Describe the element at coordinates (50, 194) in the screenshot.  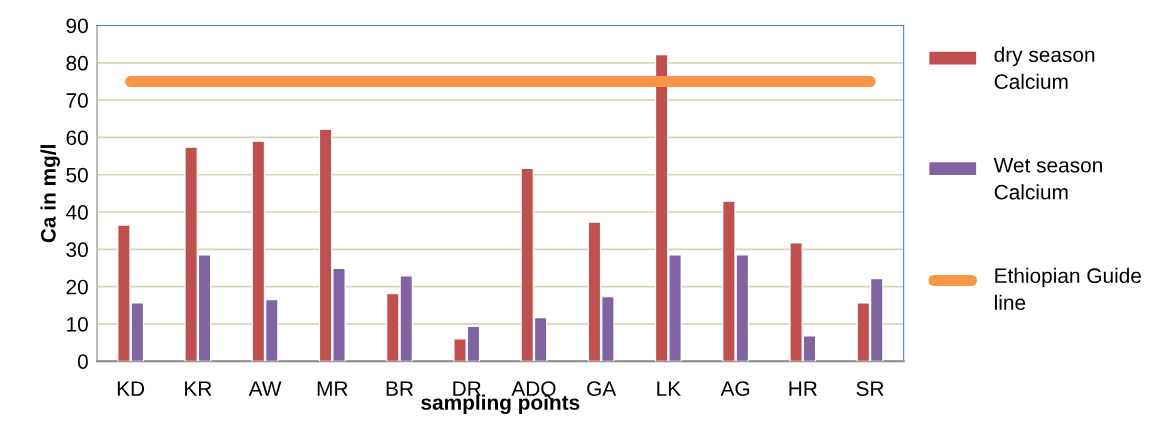
I see `y-axis-title: Ca in mg/l` at that location.